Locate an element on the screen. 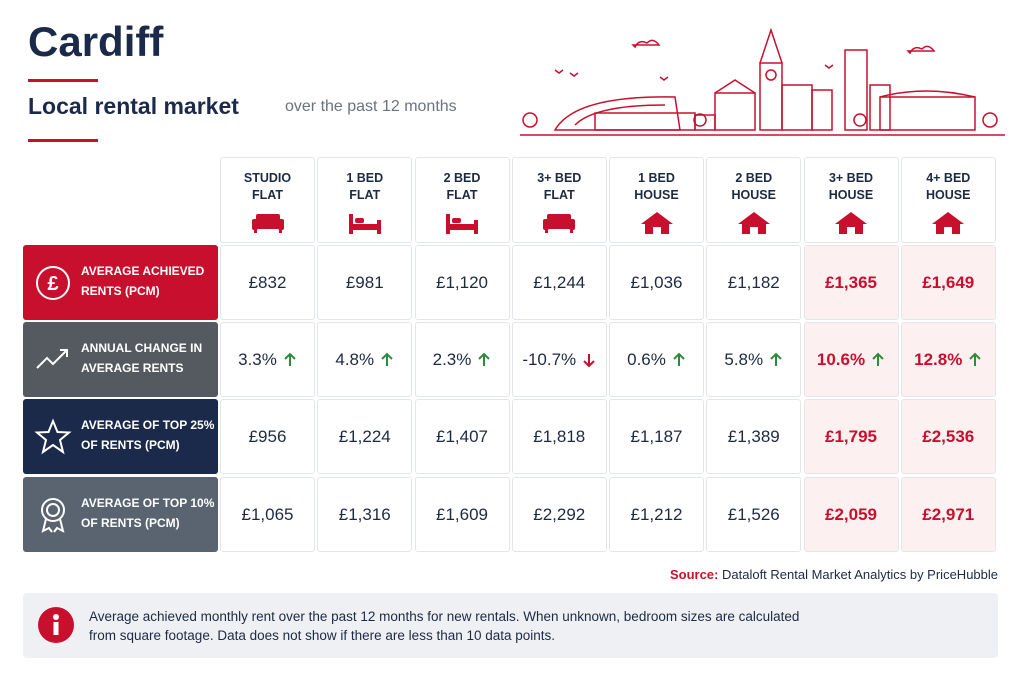 The height and width of the screenshot is (683, 1024). title-rule is located at coordinates (63, 80).